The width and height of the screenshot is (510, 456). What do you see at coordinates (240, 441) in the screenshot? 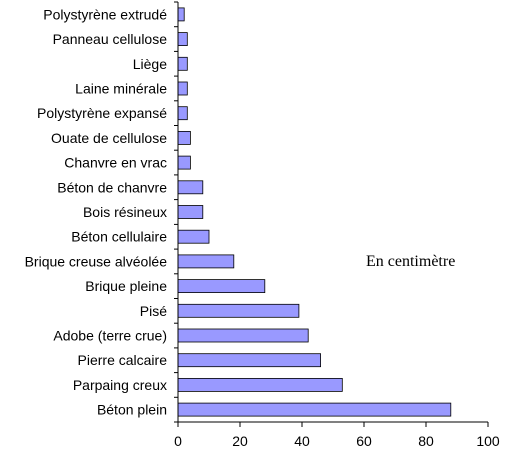
I see `x-tick-label: 20` at bounding box center [240, 441].